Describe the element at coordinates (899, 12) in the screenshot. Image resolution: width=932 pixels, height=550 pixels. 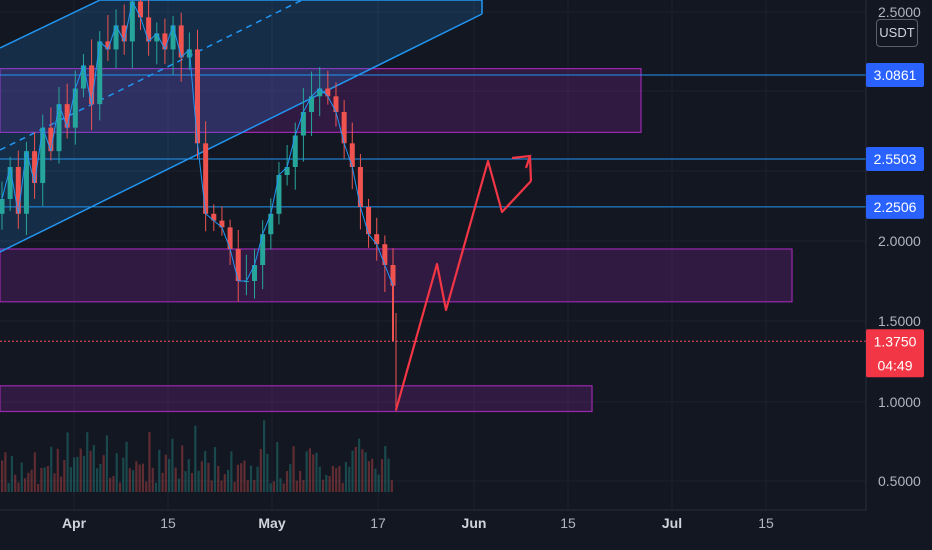
I see `y-tick-label: 2.5000` at that location.